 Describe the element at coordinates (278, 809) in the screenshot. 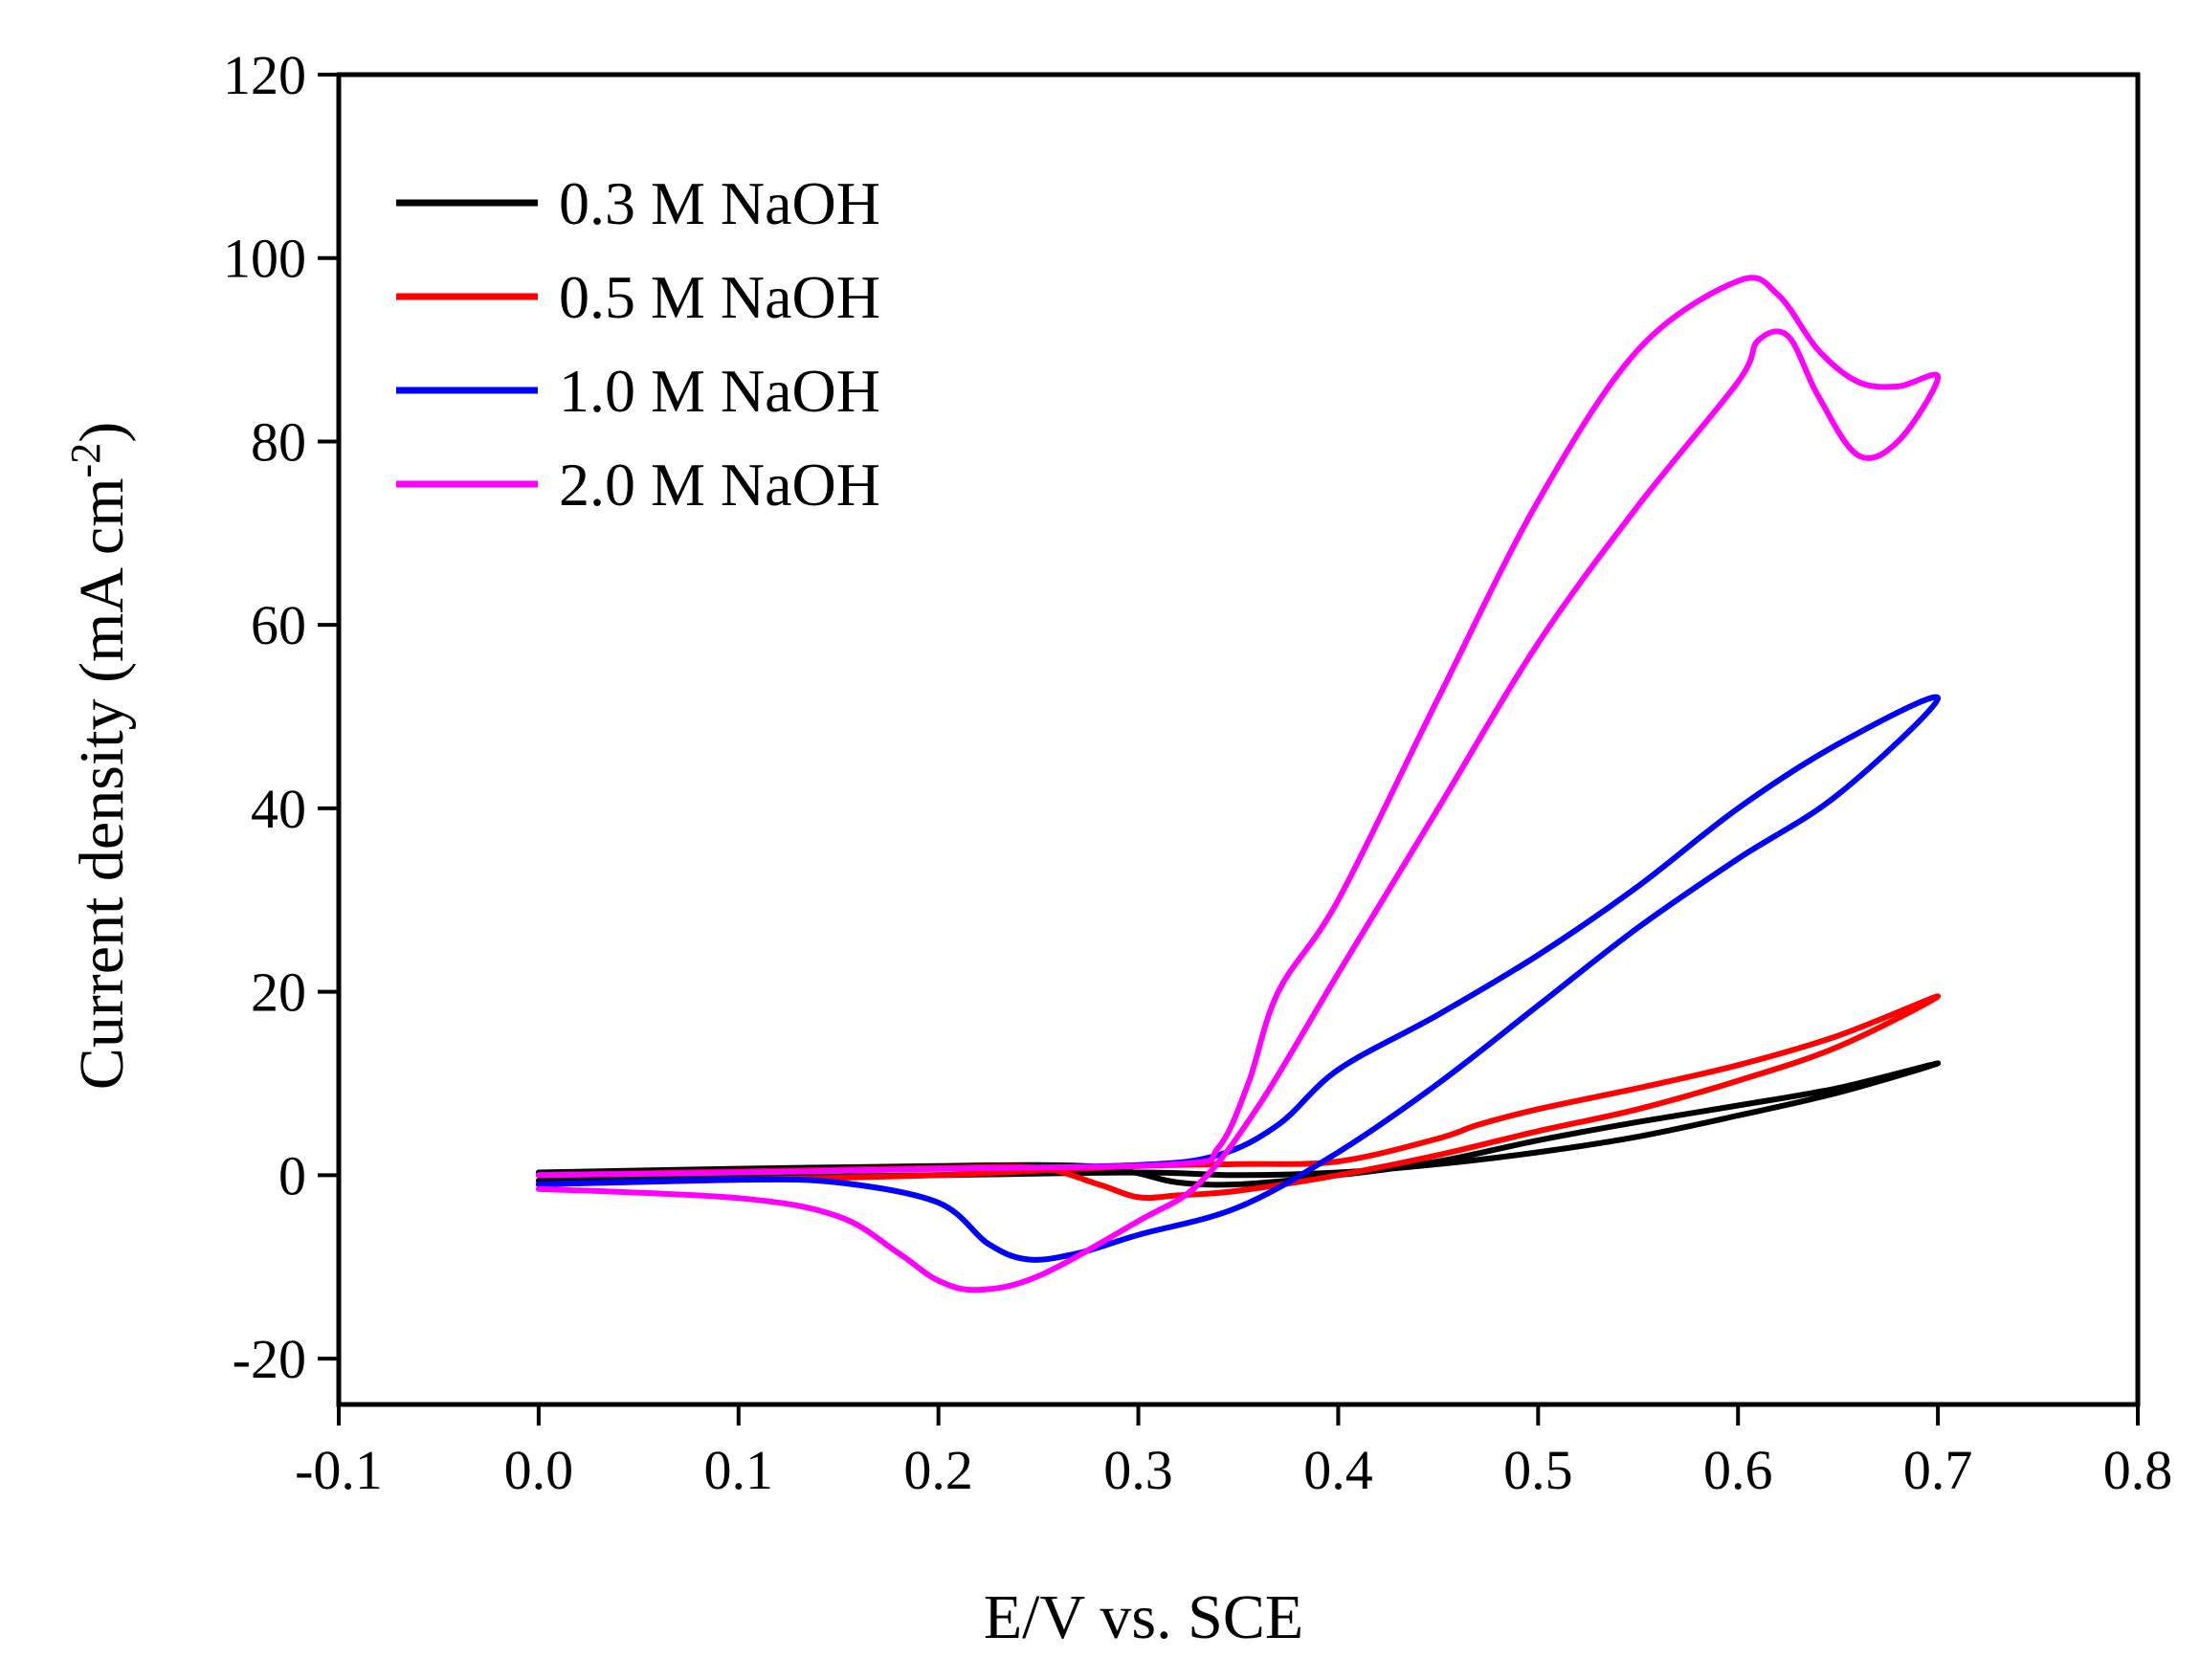

I see `y-tick-label: 40` at that location.